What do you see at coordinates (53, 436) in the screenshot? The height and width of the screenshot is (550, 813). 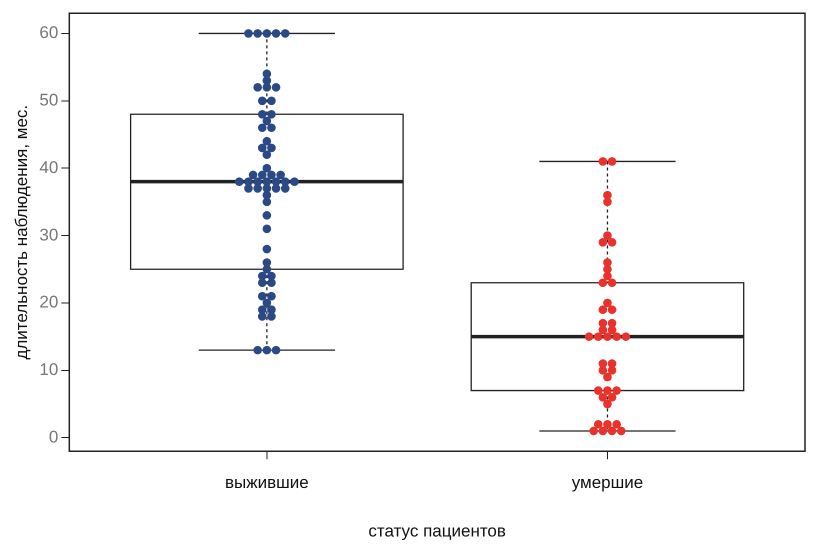 I see `y-tick-label: 0` at bounding box center [53, 436].